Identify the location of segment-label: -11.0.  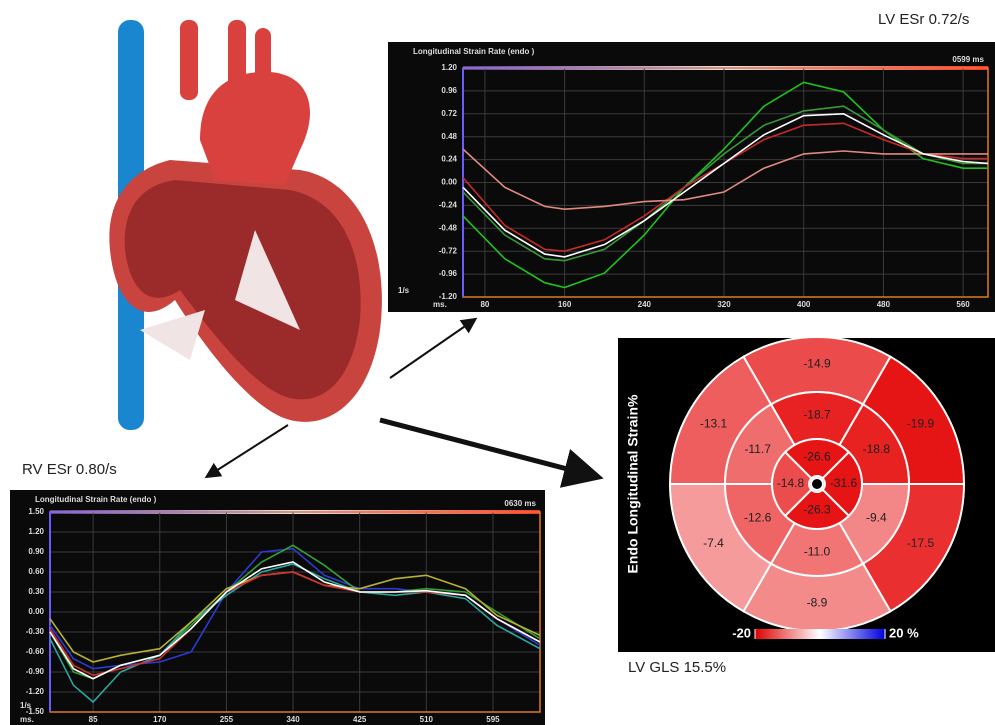
(817, 552).